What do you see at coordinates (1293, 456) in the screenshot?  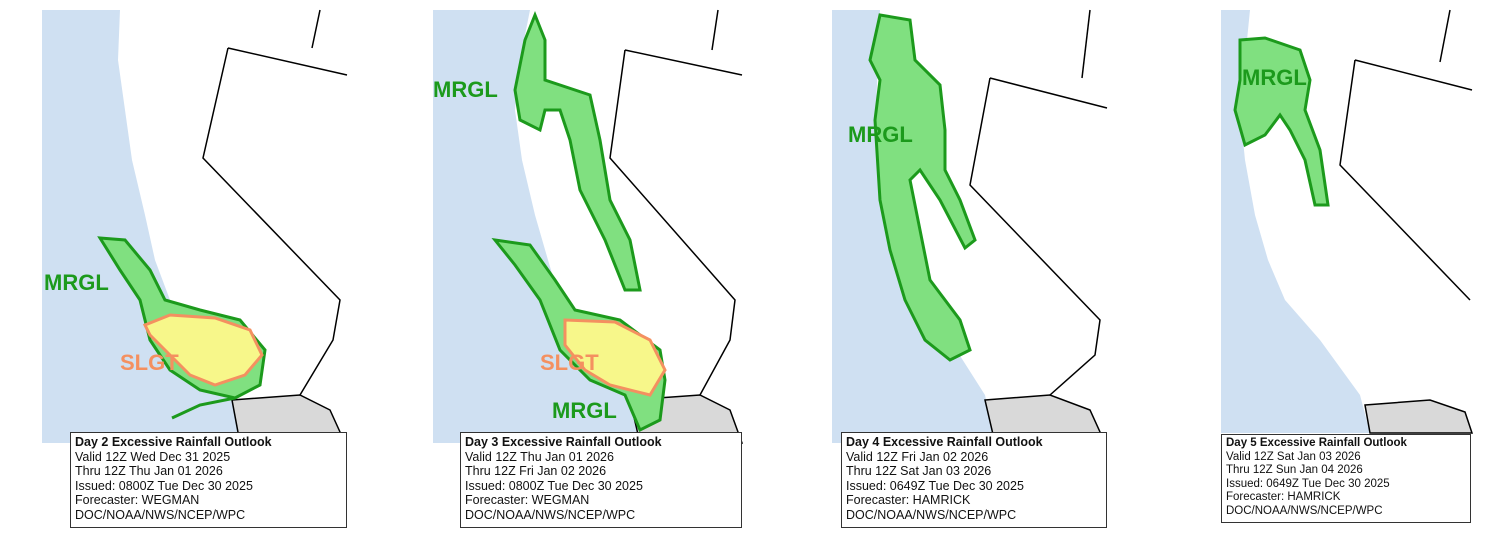 I see `caption-valid: Valid 12Z Sat Jan 03 2026` at bounding box center [1293, 456].